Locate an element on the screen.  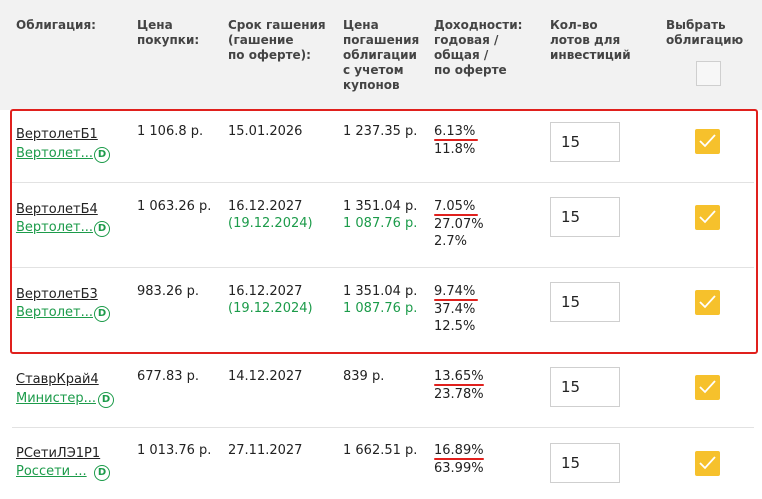
price-value: 1 013.76 р. is located at coordinates (174, 450).